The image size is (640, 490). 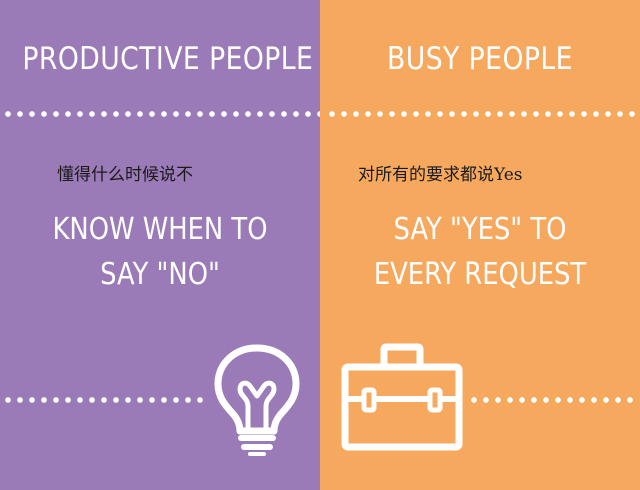 I want to click on statement-line-1: KNOW WHEN TO, so click(x=160, y=229).